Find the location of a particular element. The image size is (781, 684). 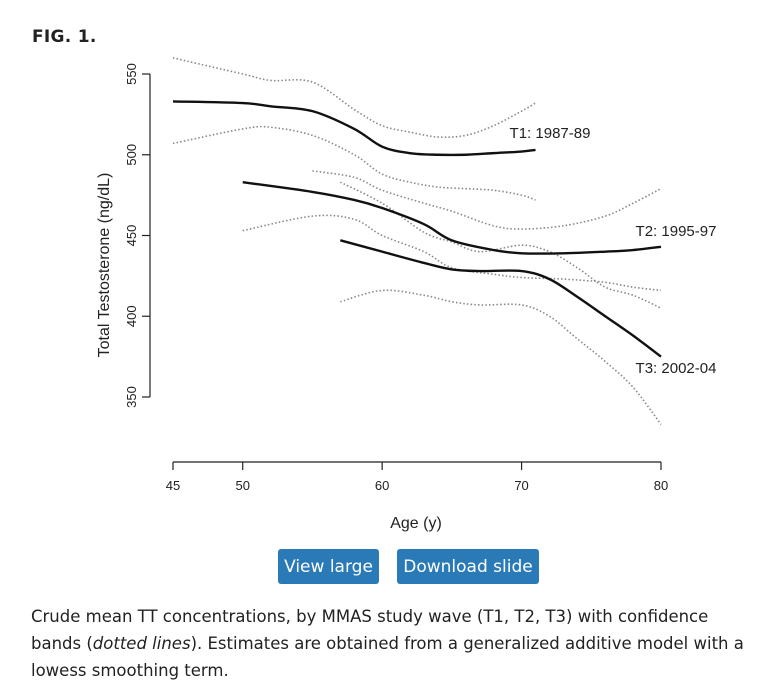

x-tick-label: 45 is located at coordinates (173, 485).